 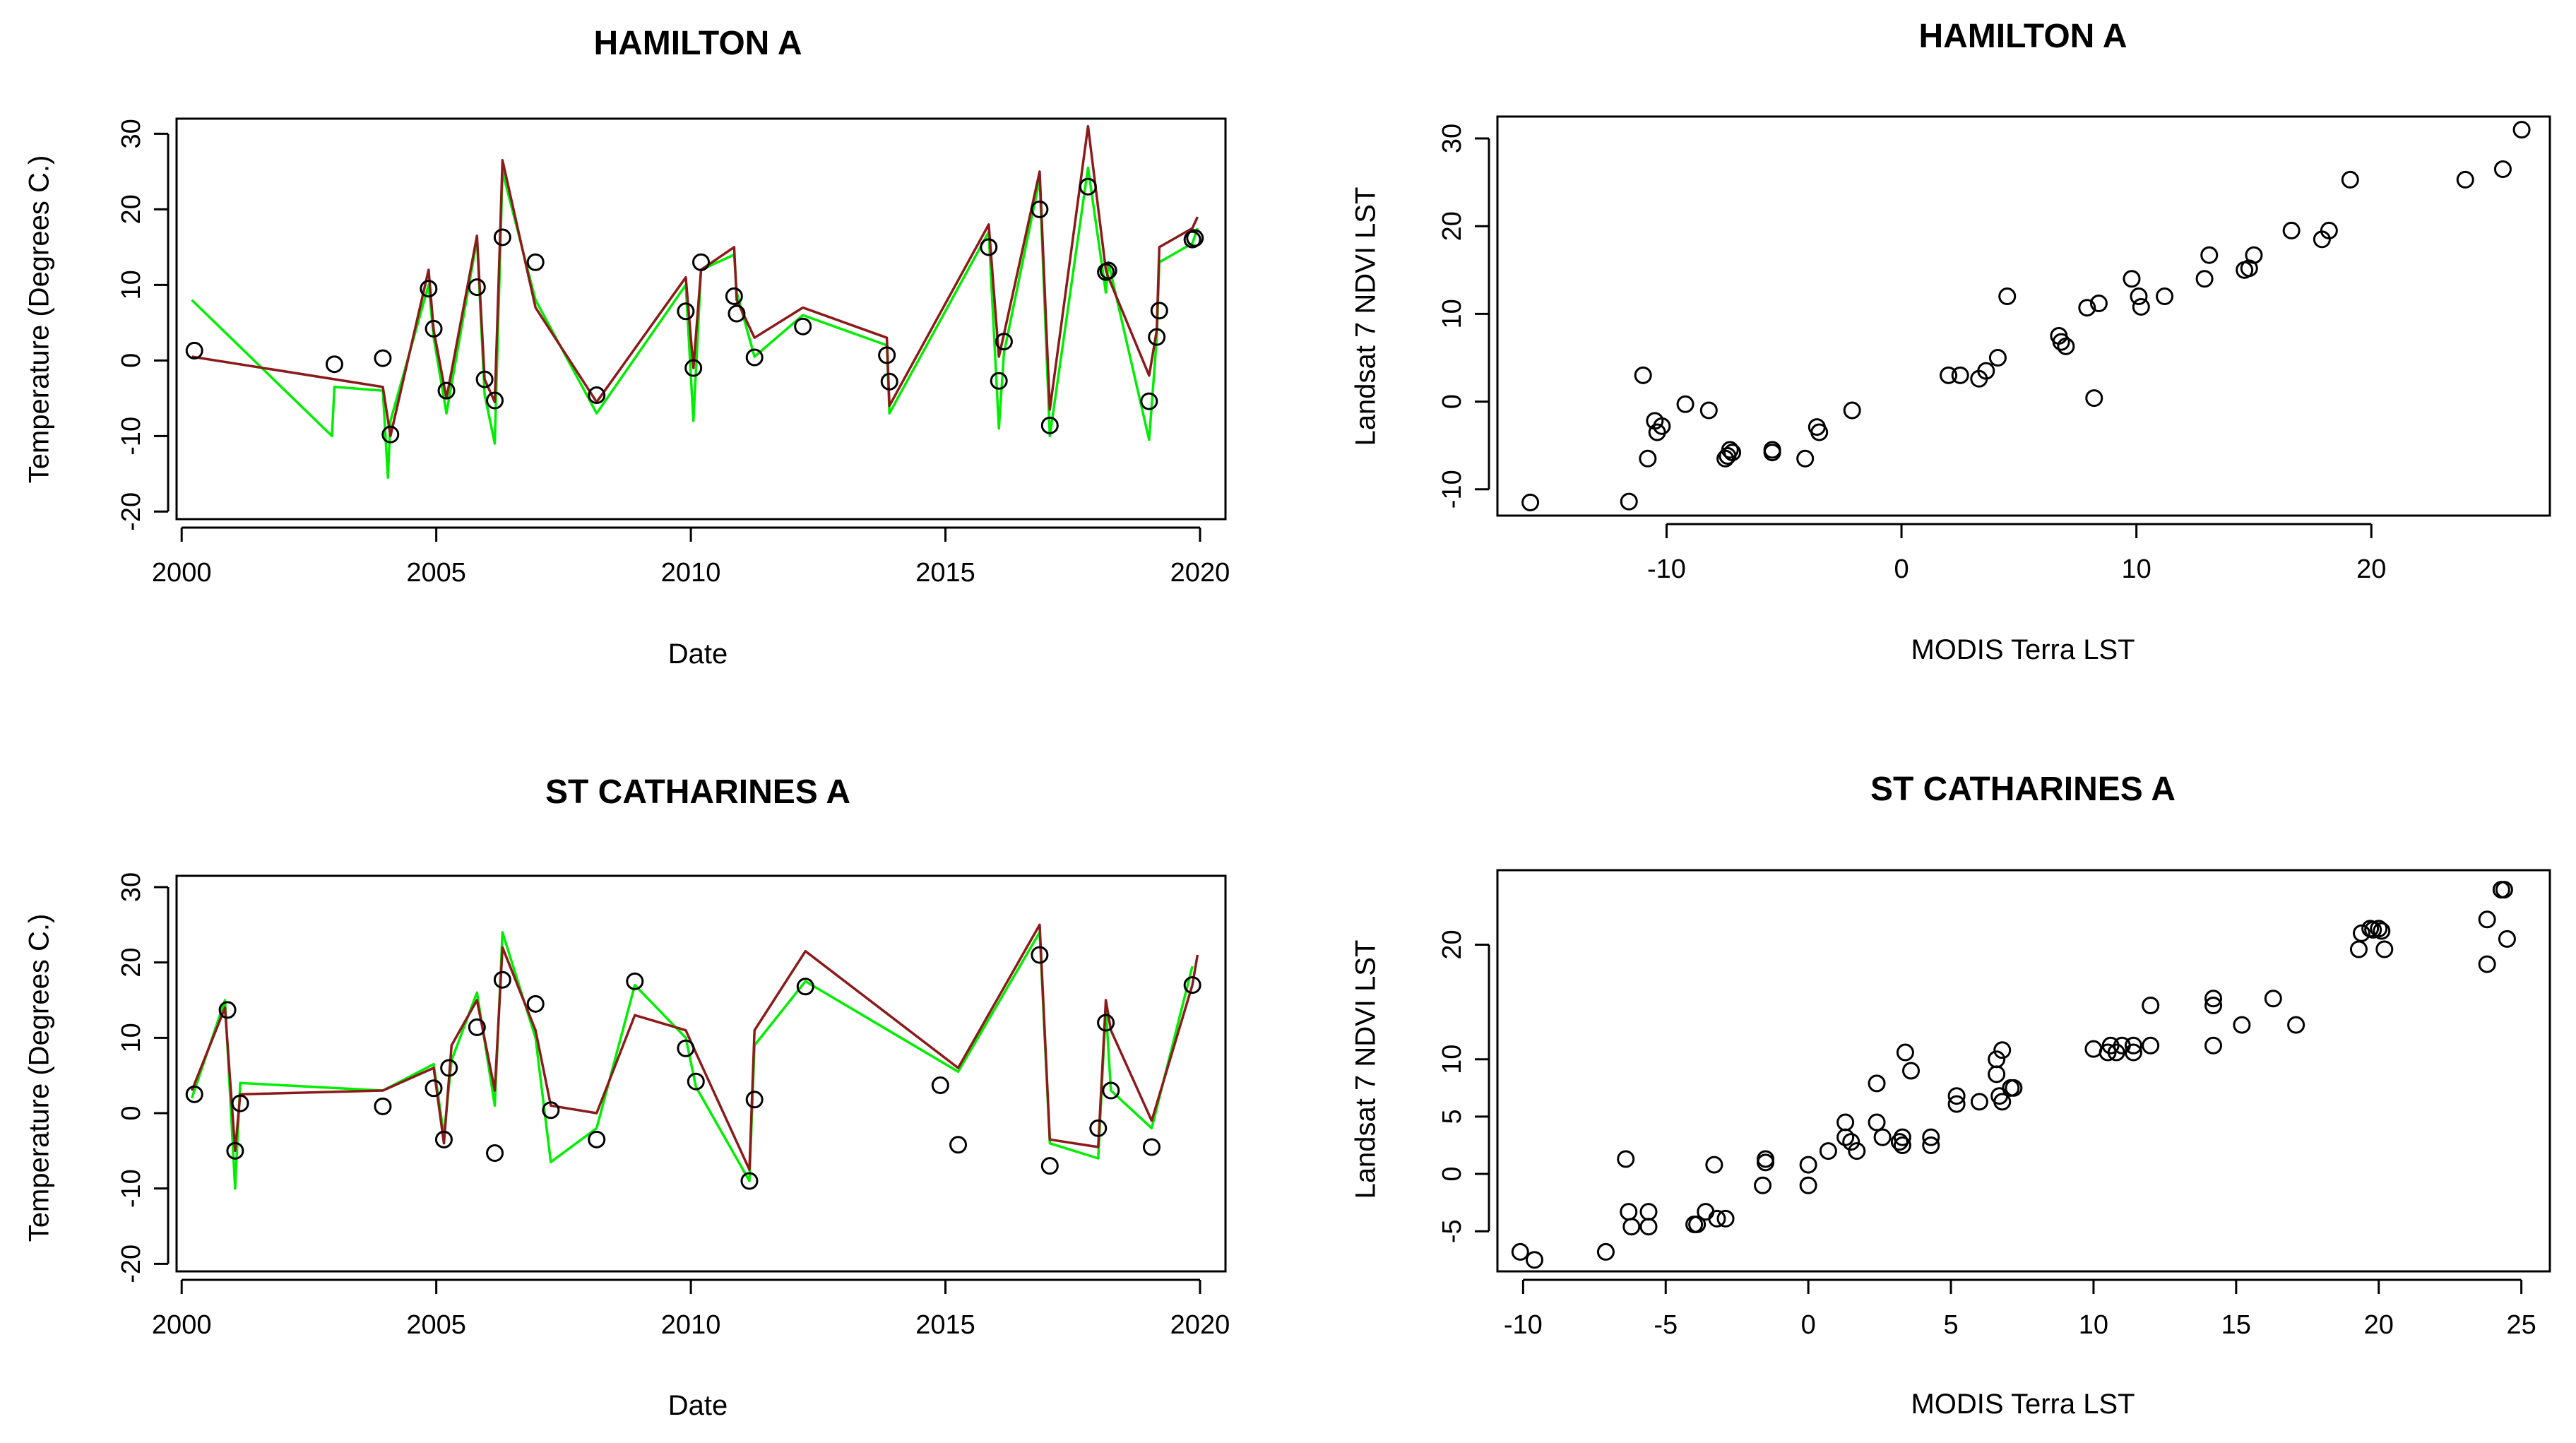 I want to click on x-axis: -10 -5 0 5 10 15 20 25, so click(x=2020, y=1309).